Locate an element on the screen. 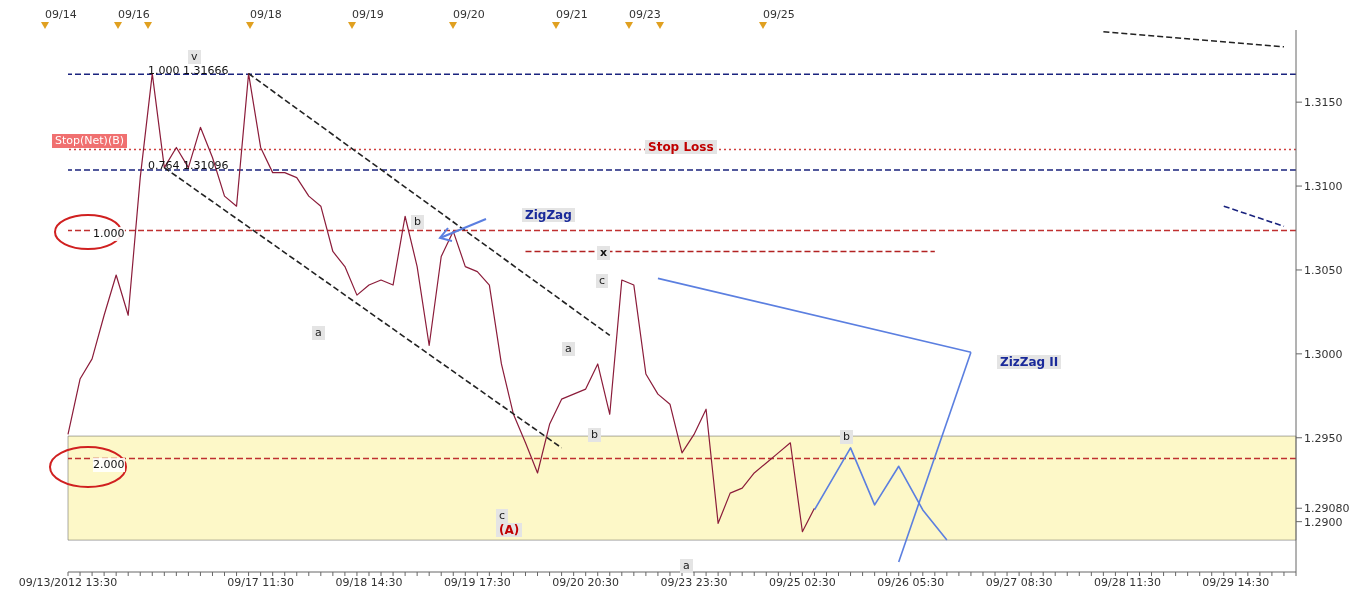  x-tick-label: 09/20 20:30 is located at coordinates (586, 582).